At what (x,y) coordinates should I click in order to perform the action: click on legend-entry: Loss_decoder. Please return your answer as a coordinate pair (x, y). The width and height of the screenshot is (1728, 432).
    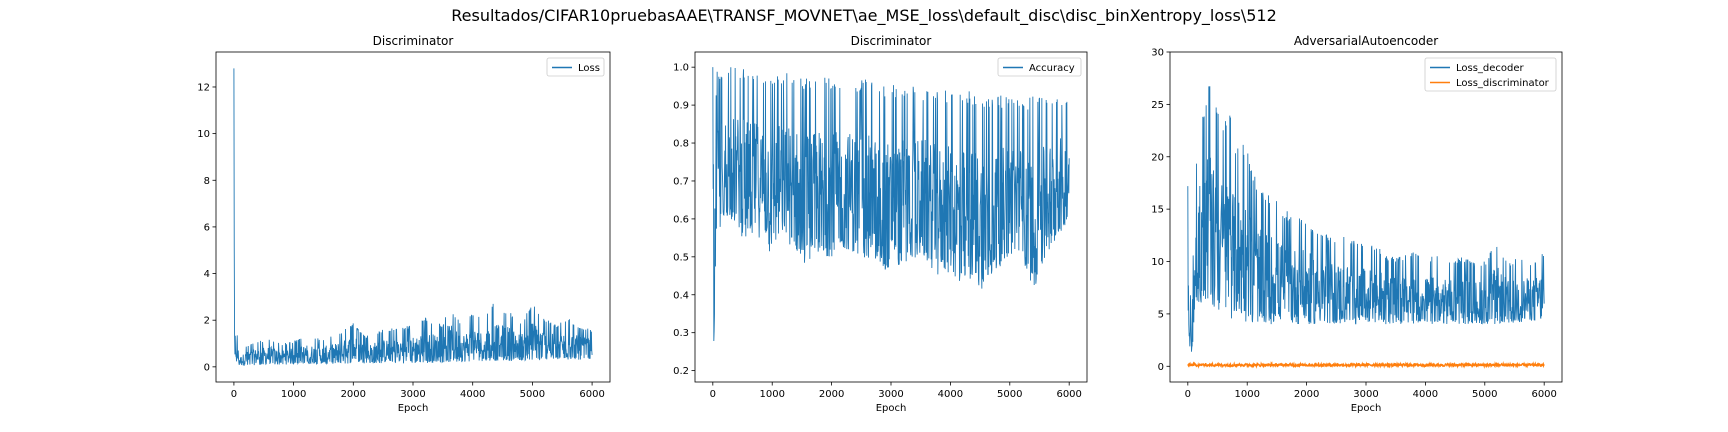
    Looking at the image, I should click on (1490, 68).